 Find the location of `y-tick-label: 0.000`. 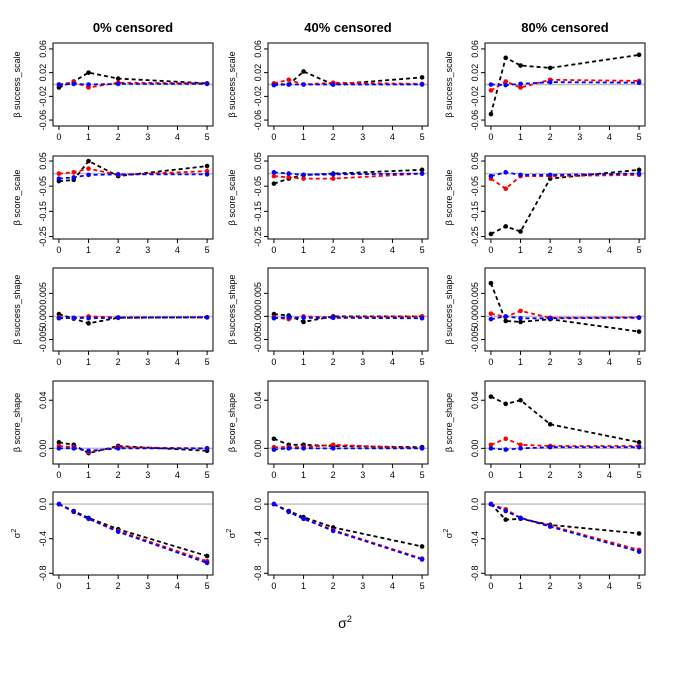

y-tick-label: 0.000 is located at coordinates (475, 316).